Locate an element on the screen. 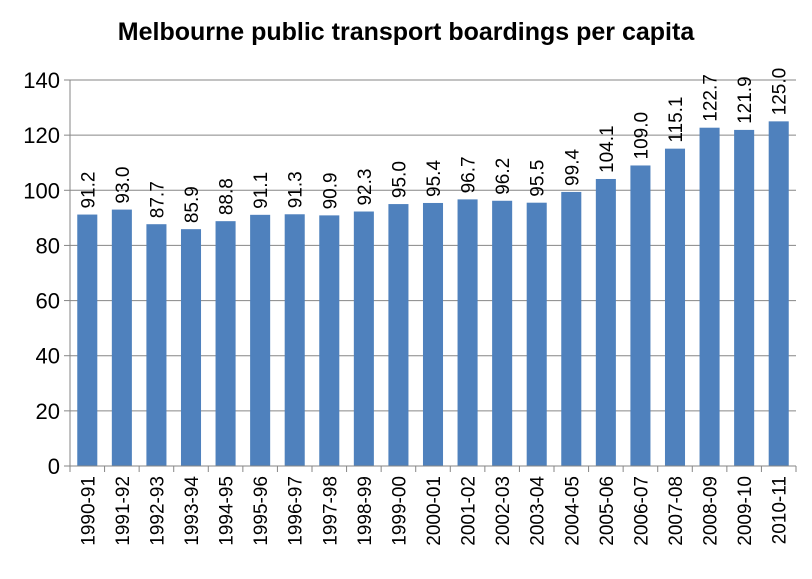 This screenshot has height=579, width=812. x-tick-label: 2006-07 is located at coordinates (641, 511).